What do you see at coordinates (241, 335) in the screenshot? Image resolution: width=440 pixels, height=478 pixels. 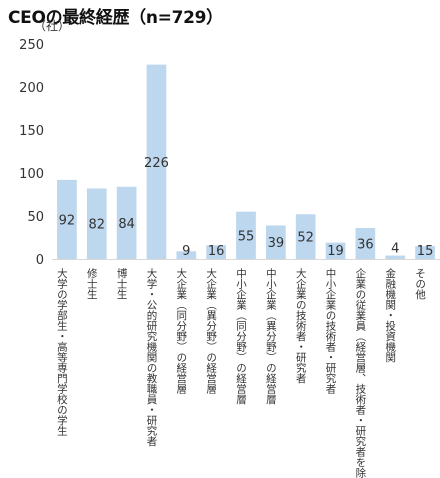 I see `x-category-label: 中小企業（同分野）の経営層` at bounding box center [241, 335].